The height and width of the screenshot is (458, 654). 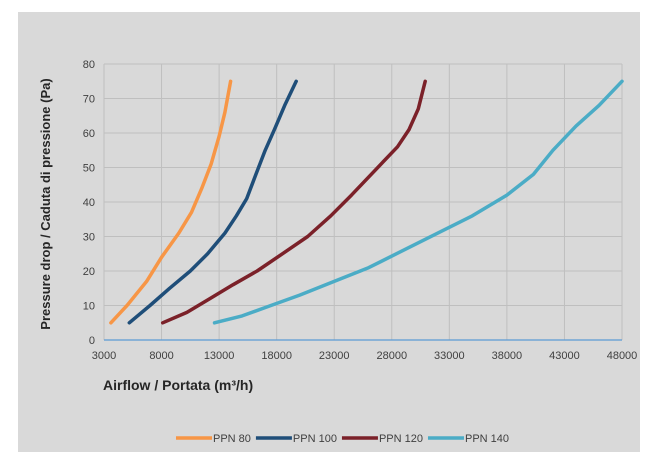 What do you see at coordinates (401, 439) in the screenshot?
I see `legend-label: PPN 120` at bounding box center [401, 439].